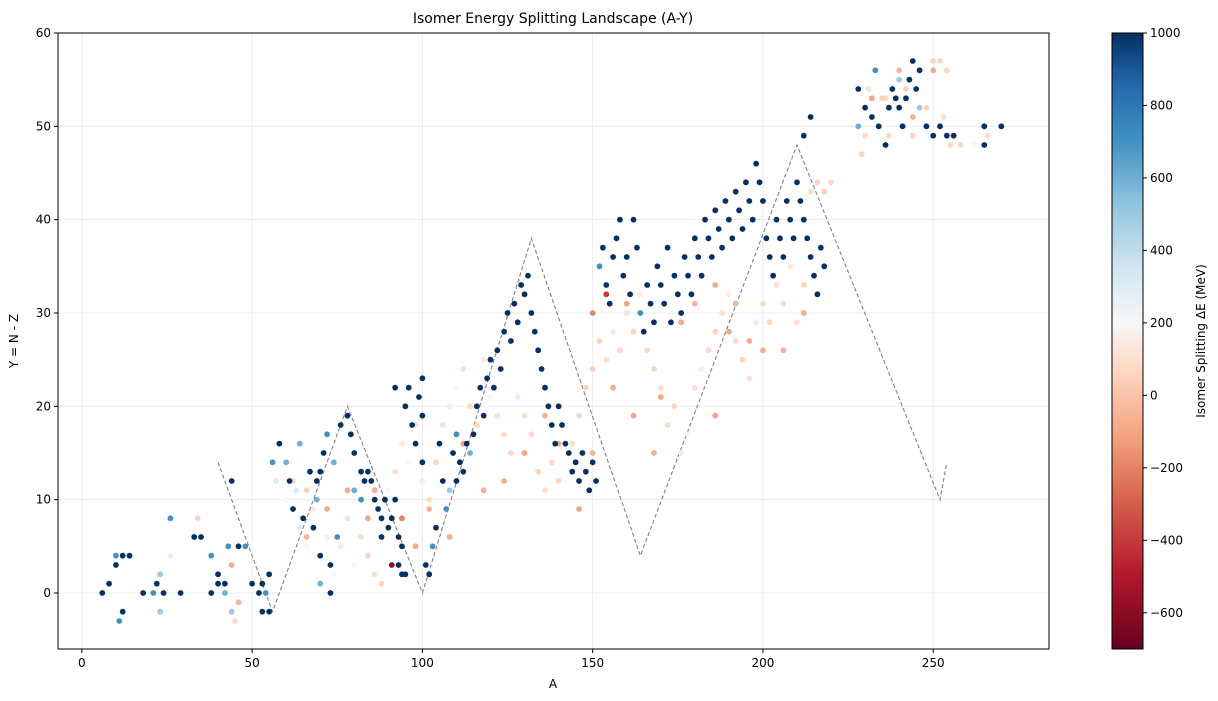  What do you see at coordinates (251, 663) in the screenshot?
I see `x-tick-label: 50` at bounding box center [251, 663].